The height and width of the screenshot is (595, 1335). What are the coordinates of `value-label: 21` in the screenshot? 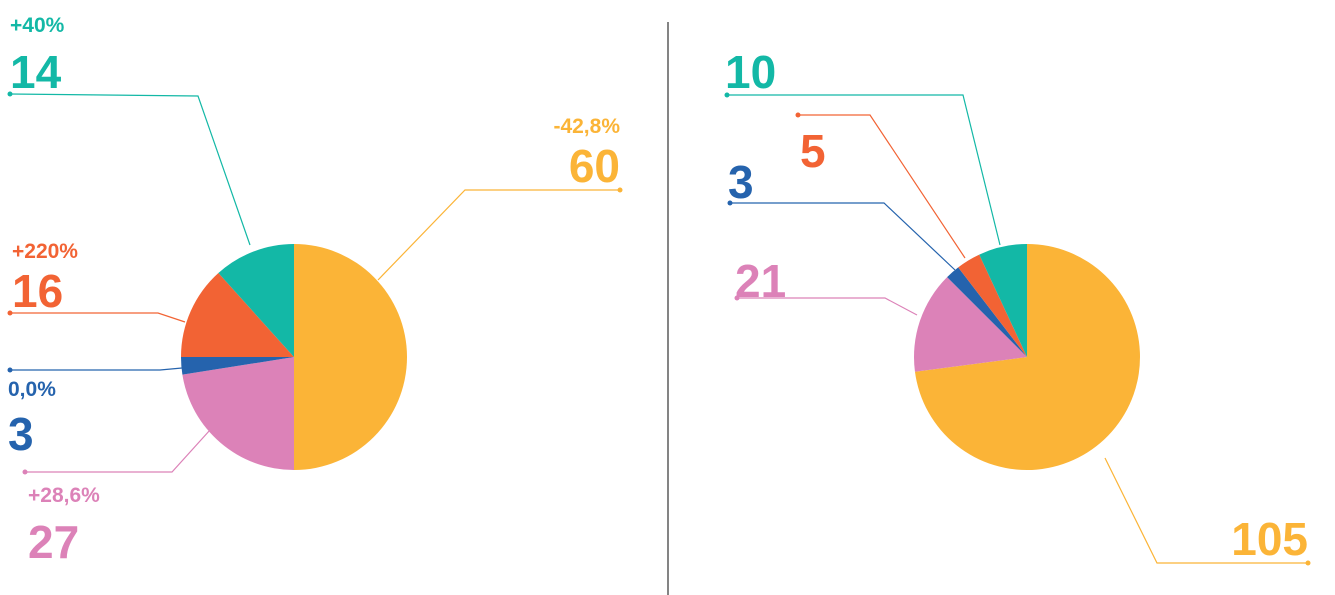 It's located at (760, 281).